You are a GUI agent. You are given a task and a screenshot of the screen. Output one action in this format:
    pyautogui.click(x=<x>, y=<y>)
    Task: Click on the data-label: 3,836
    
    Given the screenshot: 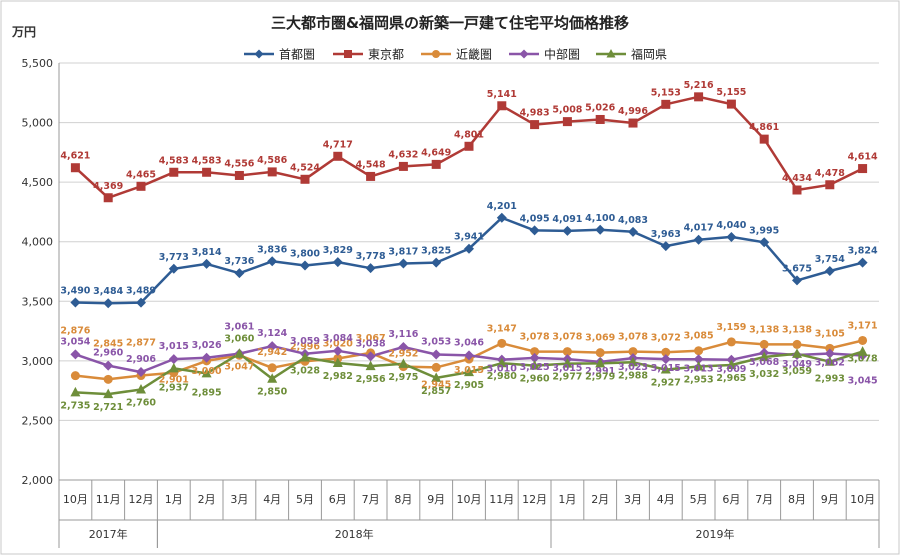 What is the action you would take?
    pyautogui.click(x=272, y=249)
    